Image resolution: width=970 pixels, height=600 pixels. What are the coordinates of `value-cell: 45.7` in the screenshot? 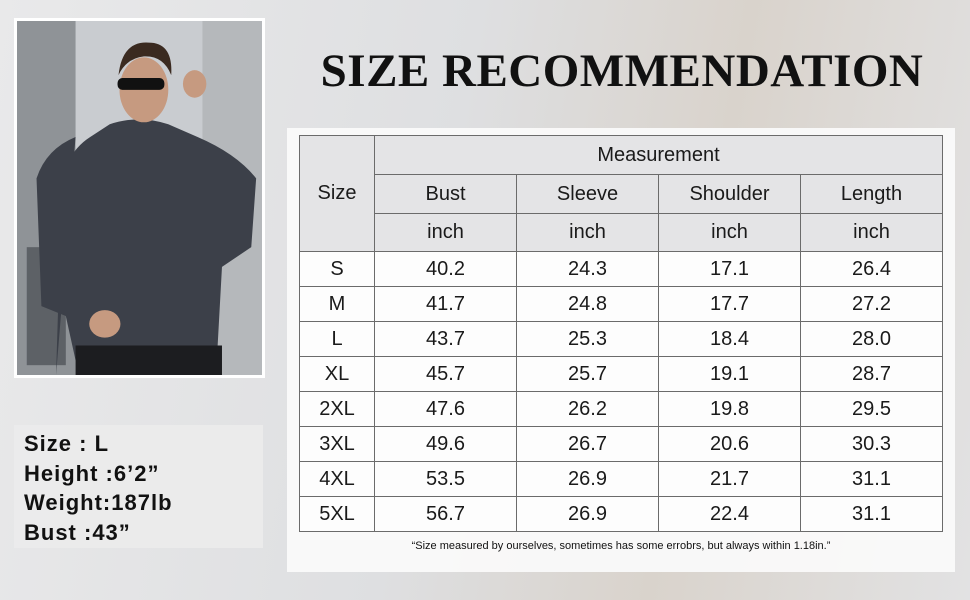 It's located at (445, 374).